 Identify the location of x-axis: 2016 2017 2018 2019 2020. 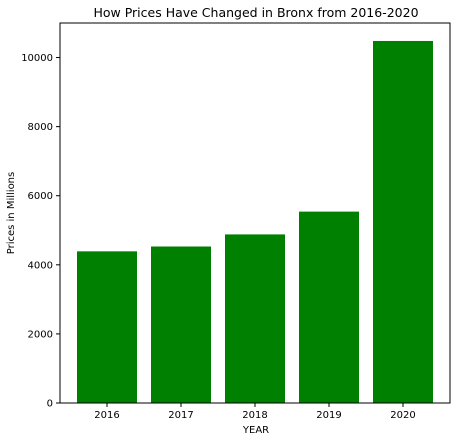
(255, 412).